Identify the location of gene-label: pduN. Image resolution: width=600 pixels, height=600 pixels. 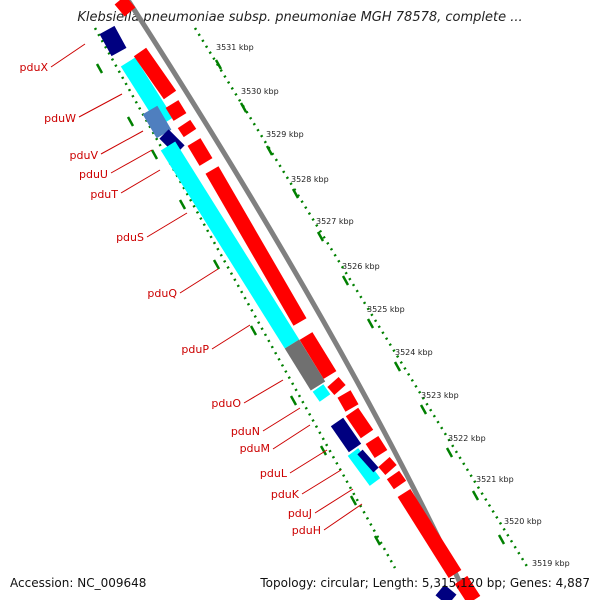
(245, 431).